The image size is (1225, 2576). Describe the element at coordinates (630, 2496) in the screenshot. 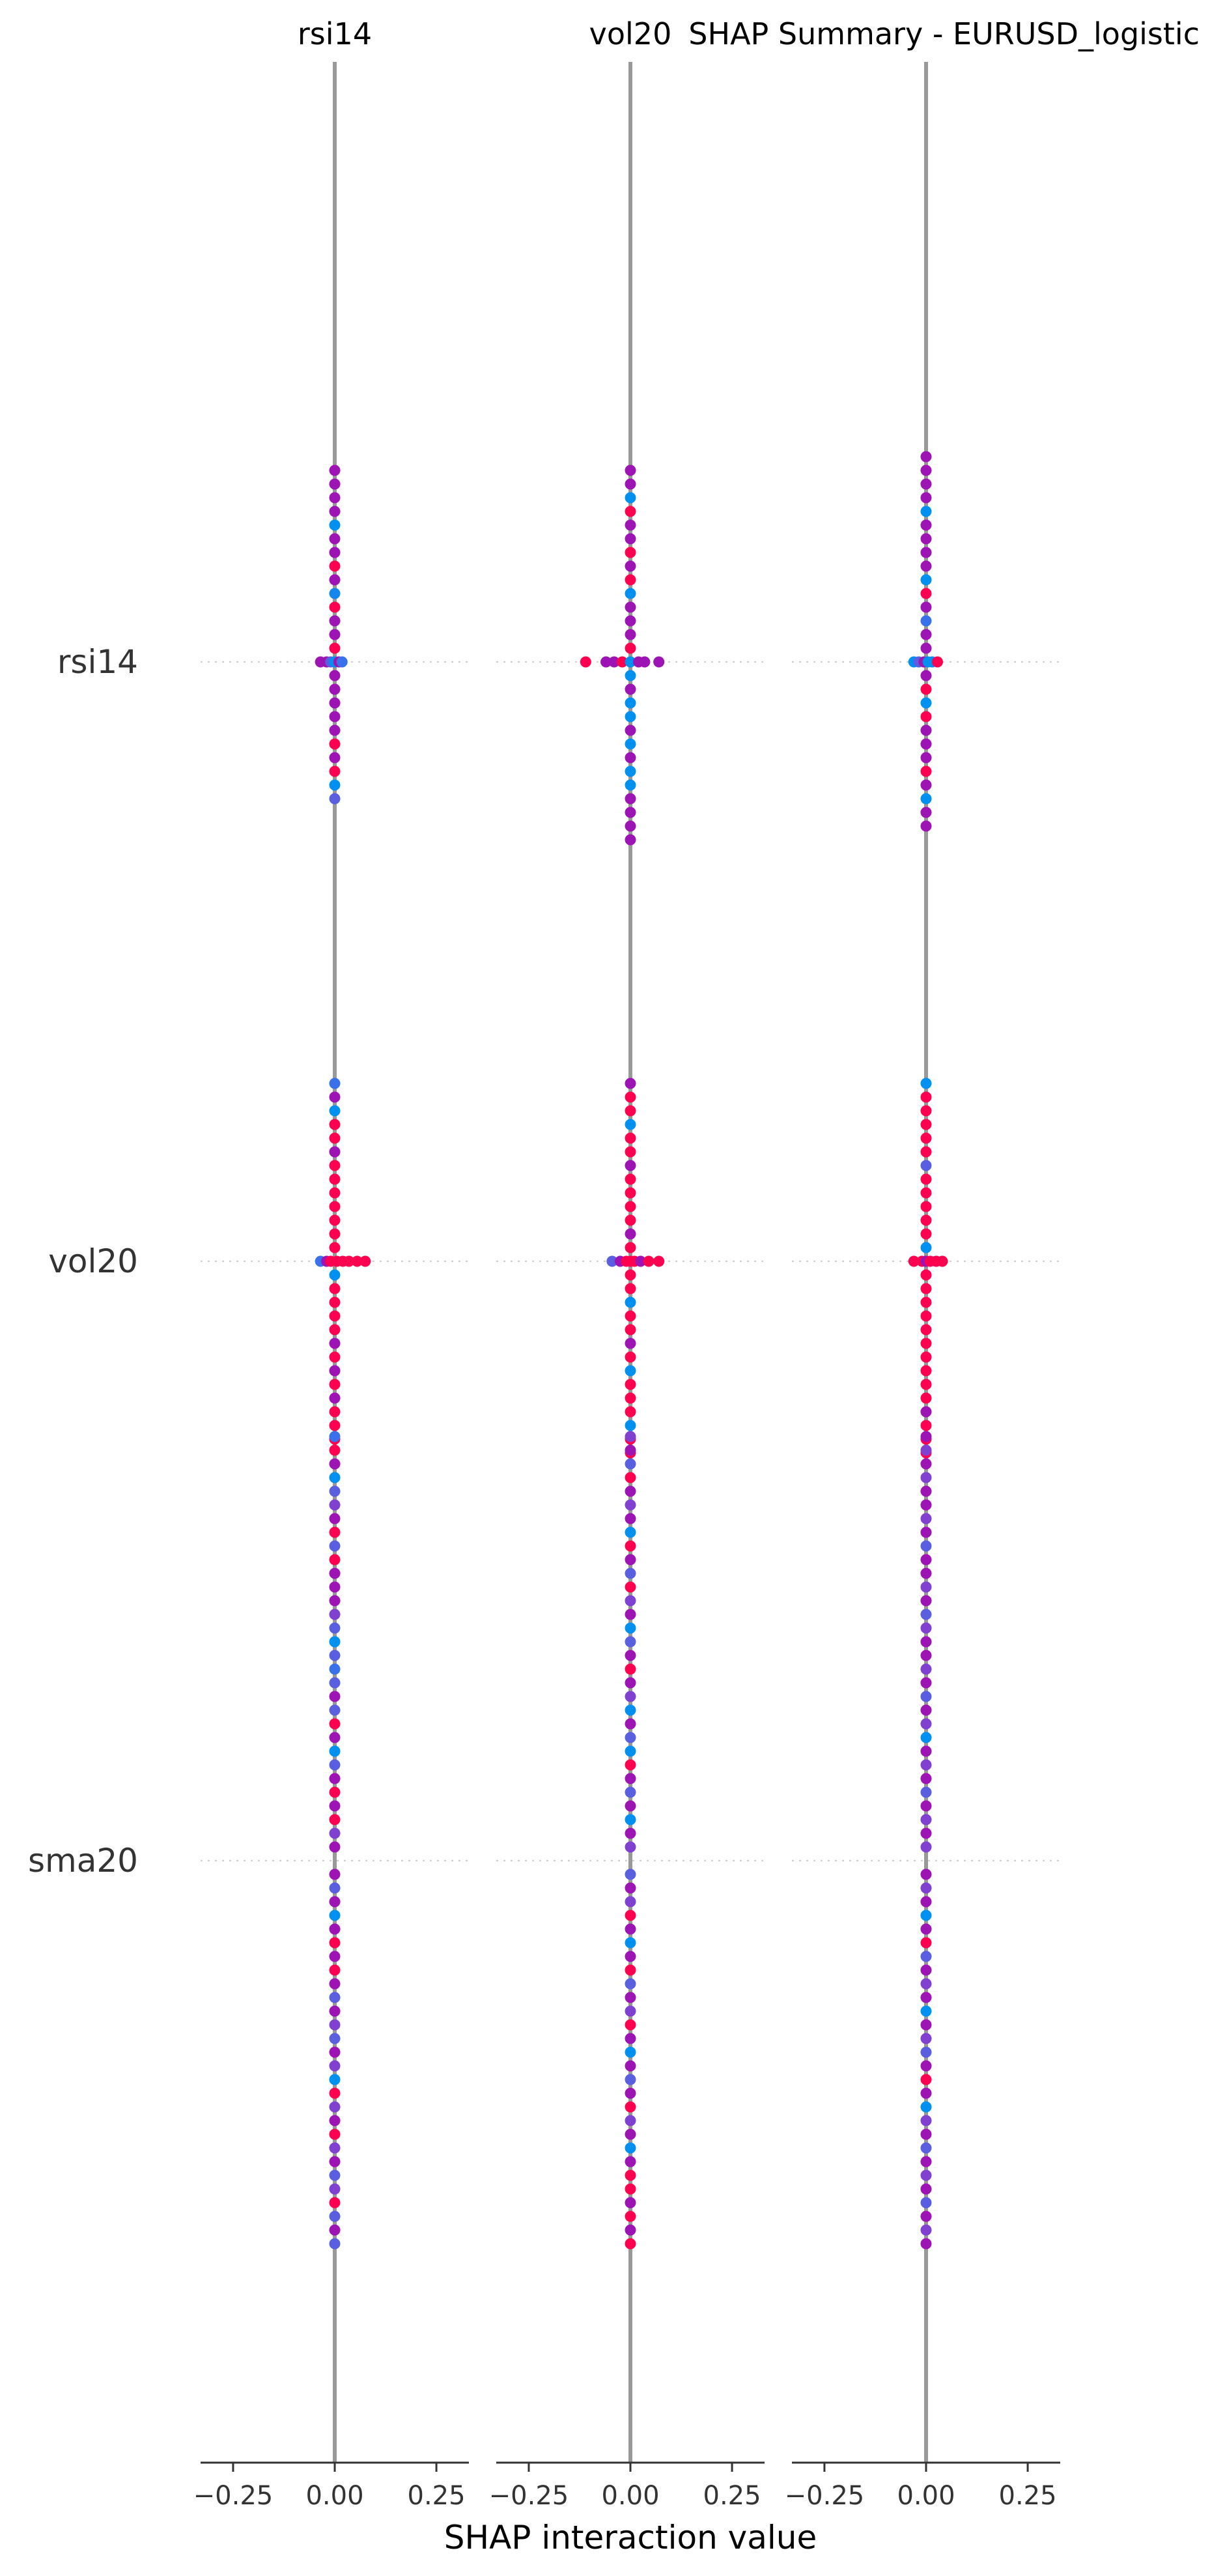

I see `x-tick-label: 0.00` at that location.